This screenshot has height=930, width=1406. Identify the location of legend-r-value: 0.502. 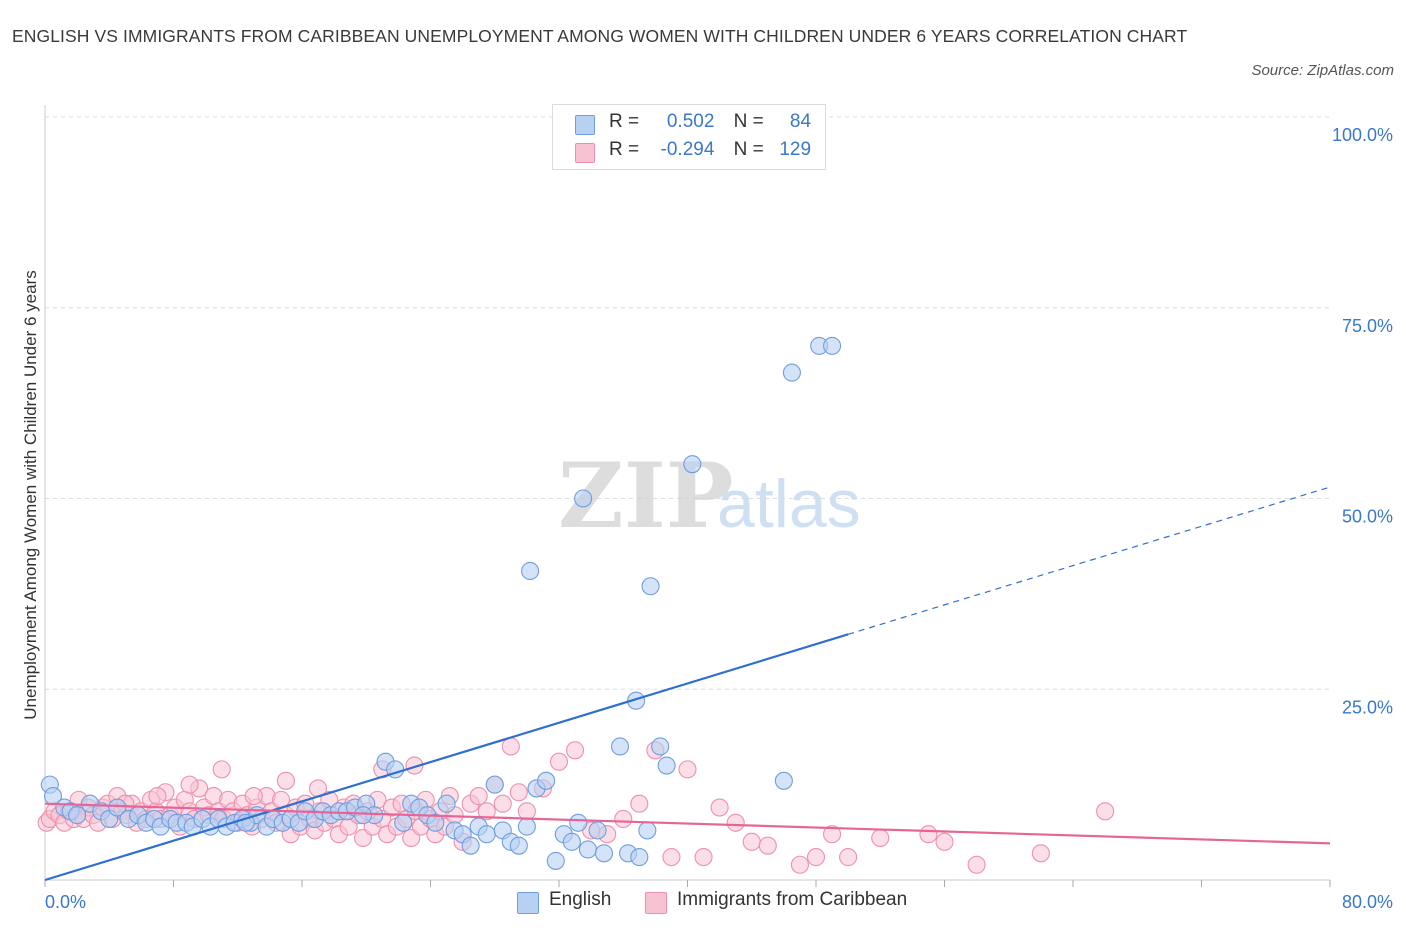
(690, 121).